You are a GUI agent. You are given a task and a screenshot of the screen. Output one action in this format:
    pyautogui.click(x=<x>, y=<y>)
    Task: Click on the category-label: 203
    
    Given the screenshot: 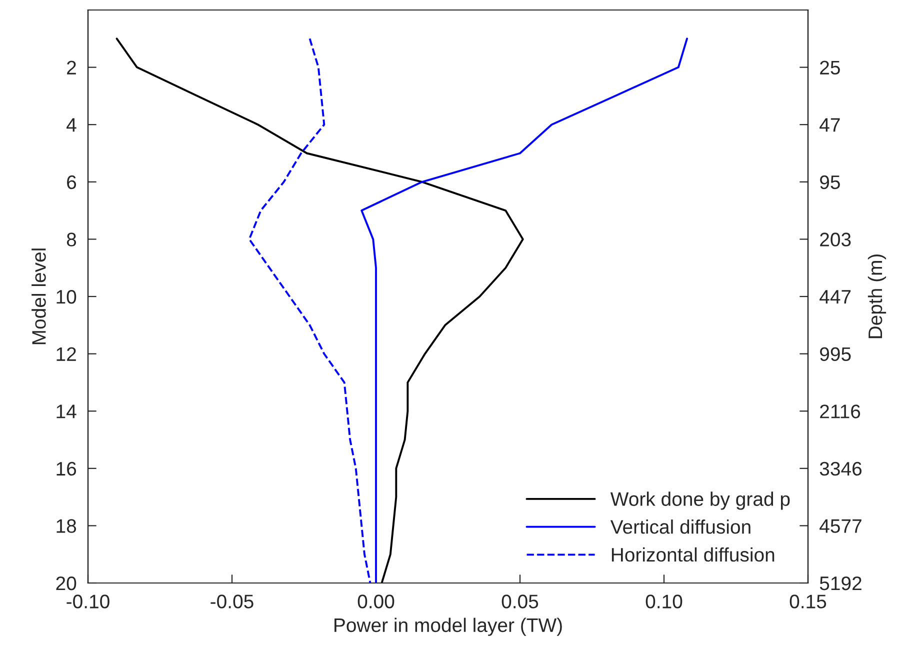 What is the action you would take?
    pyautogui.click(x=835, y=239)
    